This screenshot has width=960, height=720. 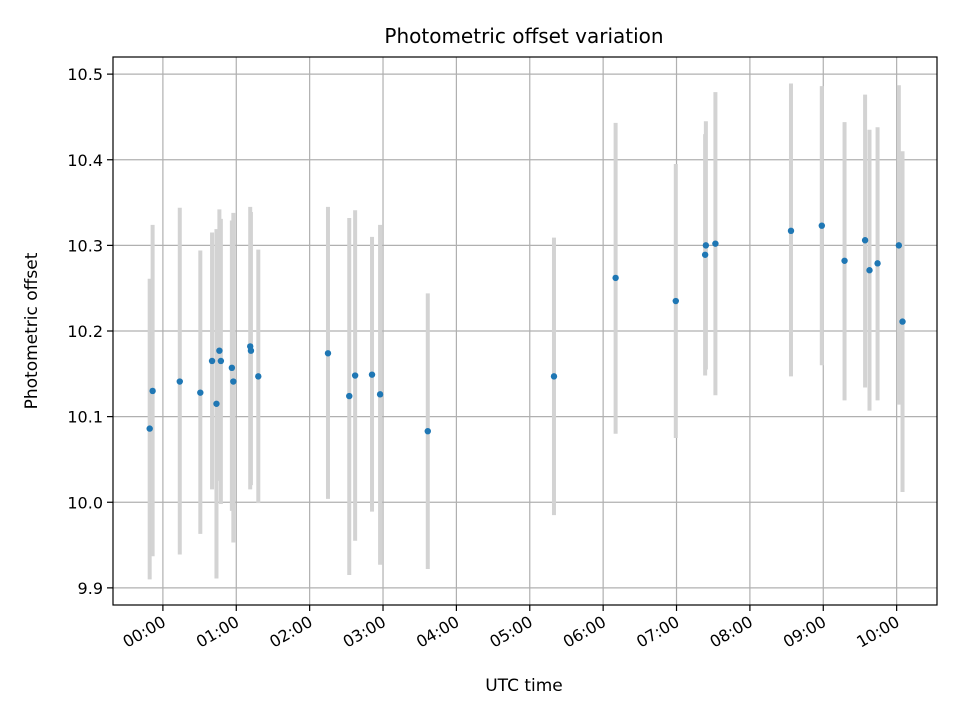 What do you see at coordinates (85, 74) in the screenshot?
I see `y-tick-label: 10.5` at bounding box center [85, 74].